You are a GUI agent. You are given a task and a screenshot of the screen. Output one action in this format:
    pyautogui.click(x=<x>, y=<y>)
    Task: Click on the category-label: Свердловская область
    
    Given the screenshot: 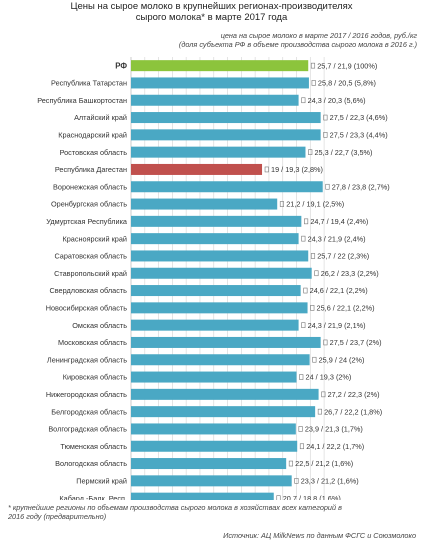 What is the action you would take?
    pyautogui.click(x=88, y=290)
    